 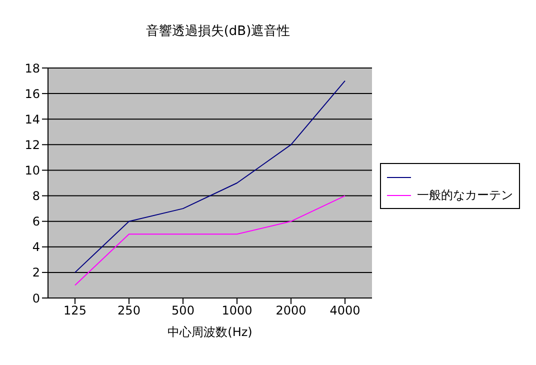 I want to click on x-tick-label: 1000, so click(x=237, y=311).